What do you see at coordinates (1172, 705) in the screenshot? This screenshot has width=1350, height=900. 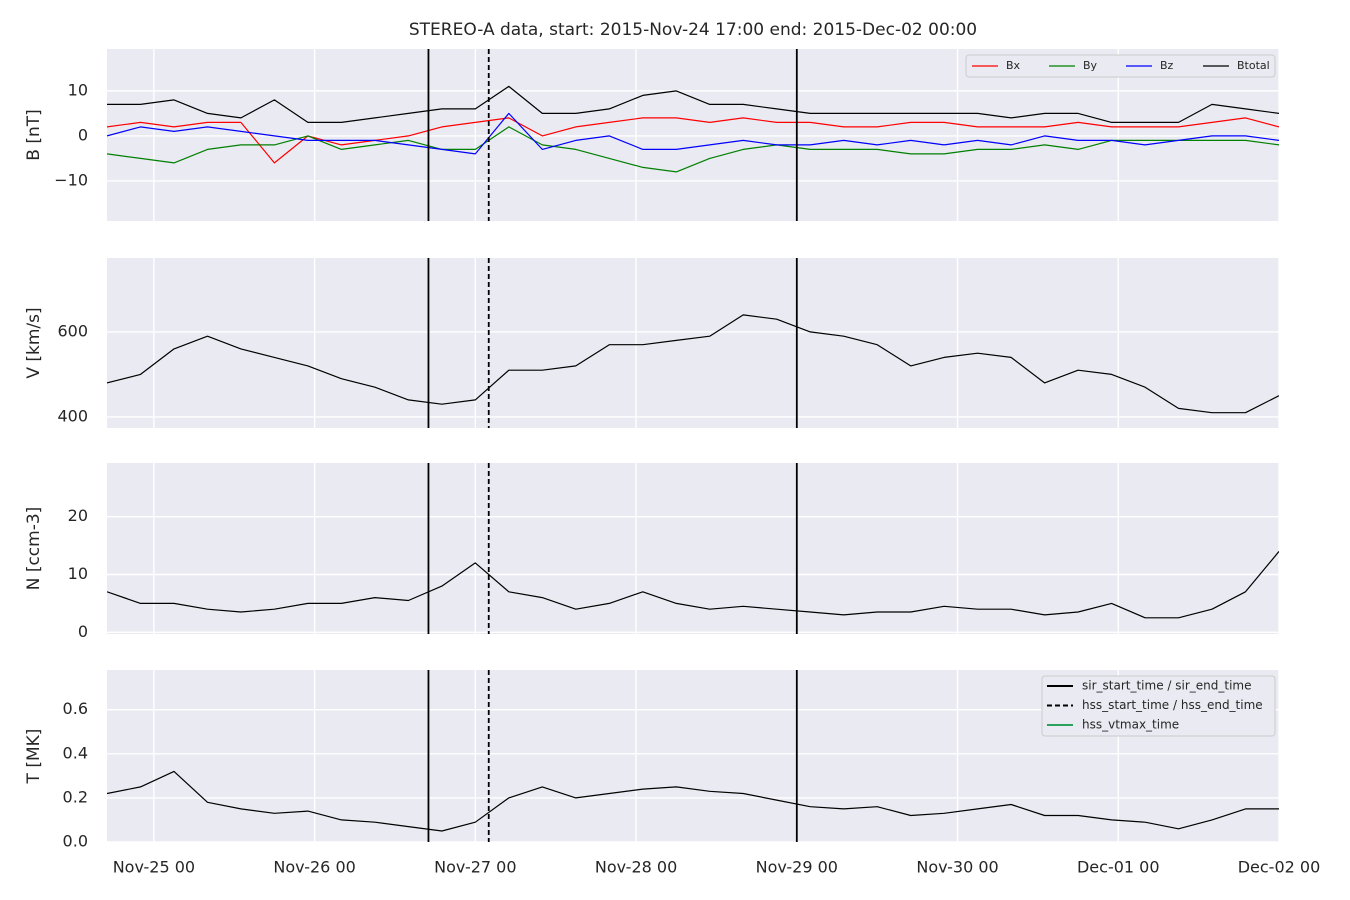 I see `legend-label: hss_start_time / hss_end_time` at bounding box center [1172, 705].